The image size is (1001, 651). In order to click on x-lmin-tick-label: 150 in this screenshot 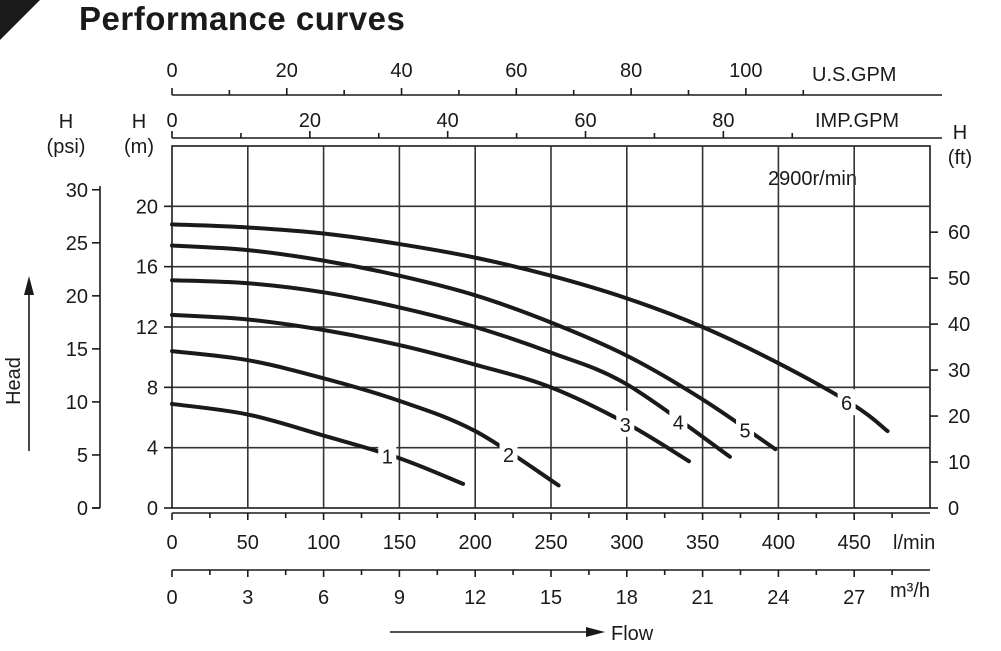, I will do `click(399, 543)`.